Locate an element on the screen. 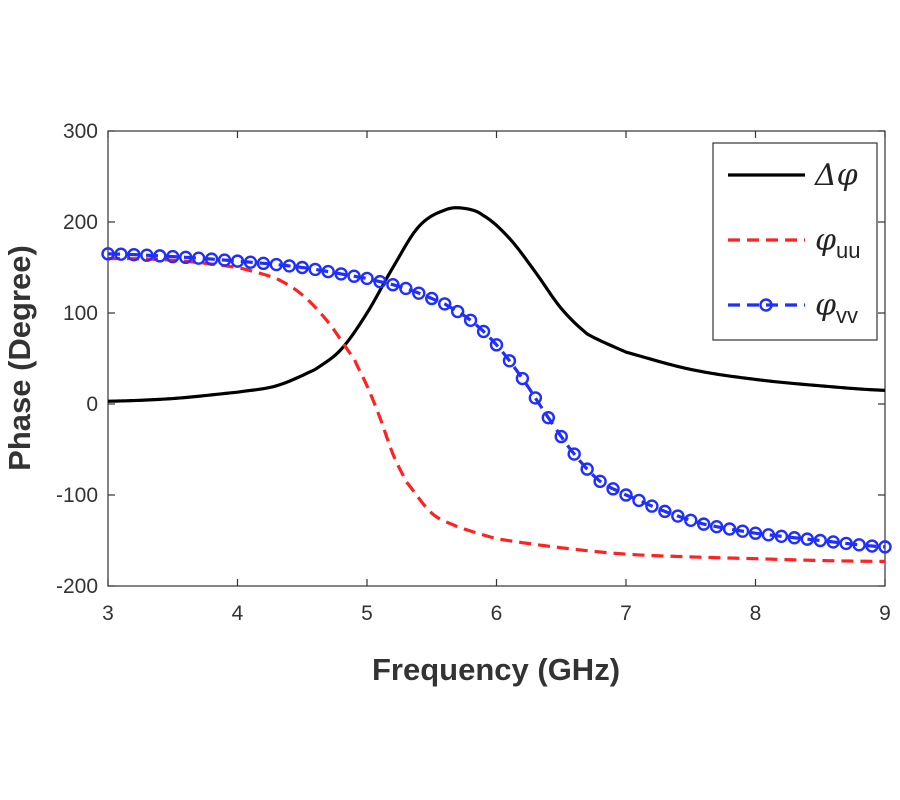  x-tick-label: 6 is located at coordinates (497, 613).